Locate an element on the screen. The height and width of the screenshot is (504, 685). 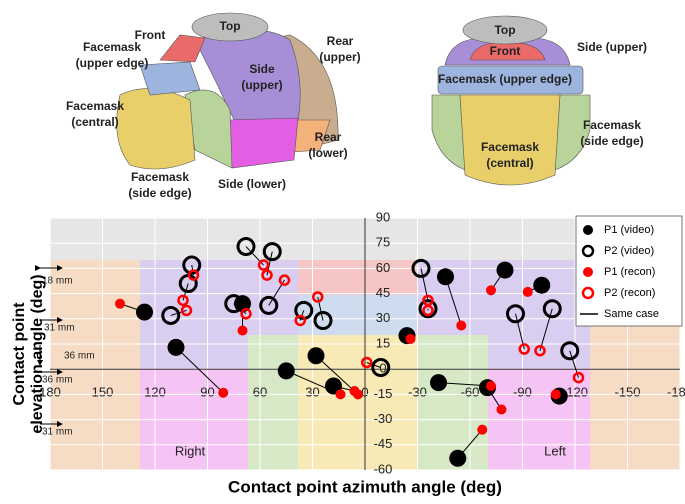
x-tick-label: -180 is located at coordinates (676, 392).